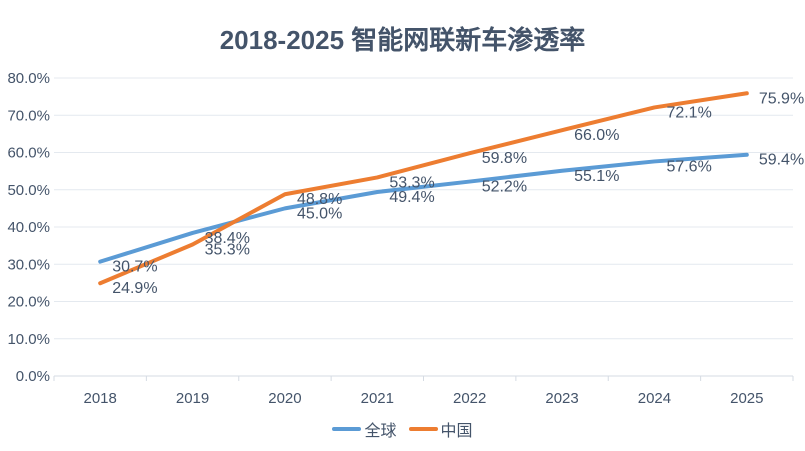  What do you see at coordinates (596, 135) in the screenshot?
I see `data-label-china: 66.0%` at bounding box center [596, 135].